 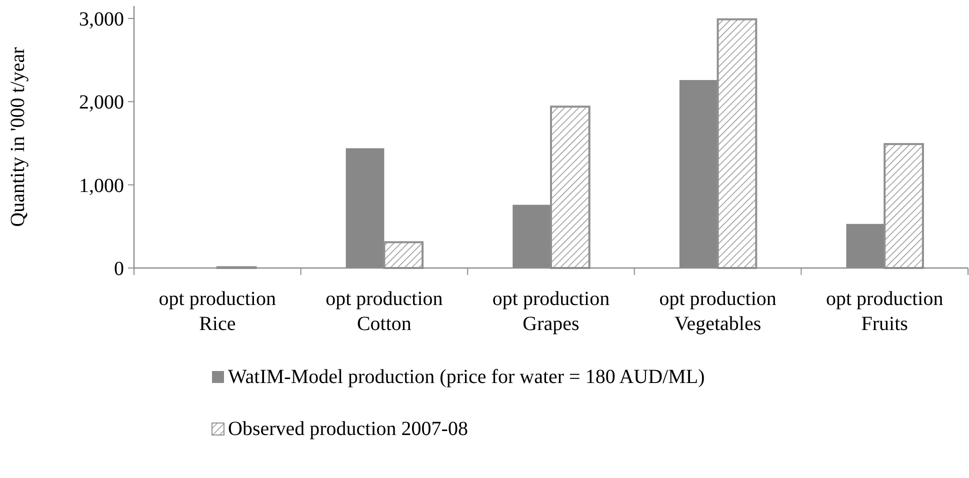 I want to click on y-tick-label: 3,000, so click(x=101, y=19).